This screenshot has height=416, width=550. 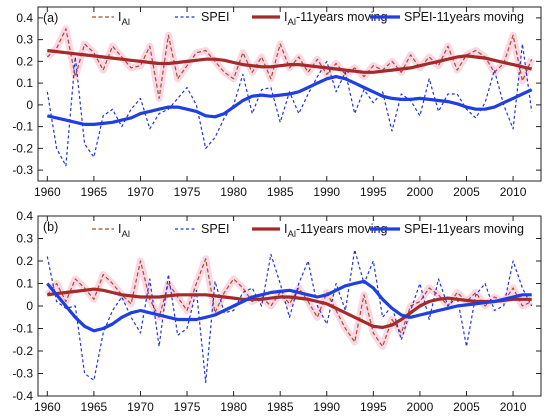 What do you see at coordinates (50, 18) in the screenshot?
I see `panel-tag: (a)` at bounding box center [50, 18].